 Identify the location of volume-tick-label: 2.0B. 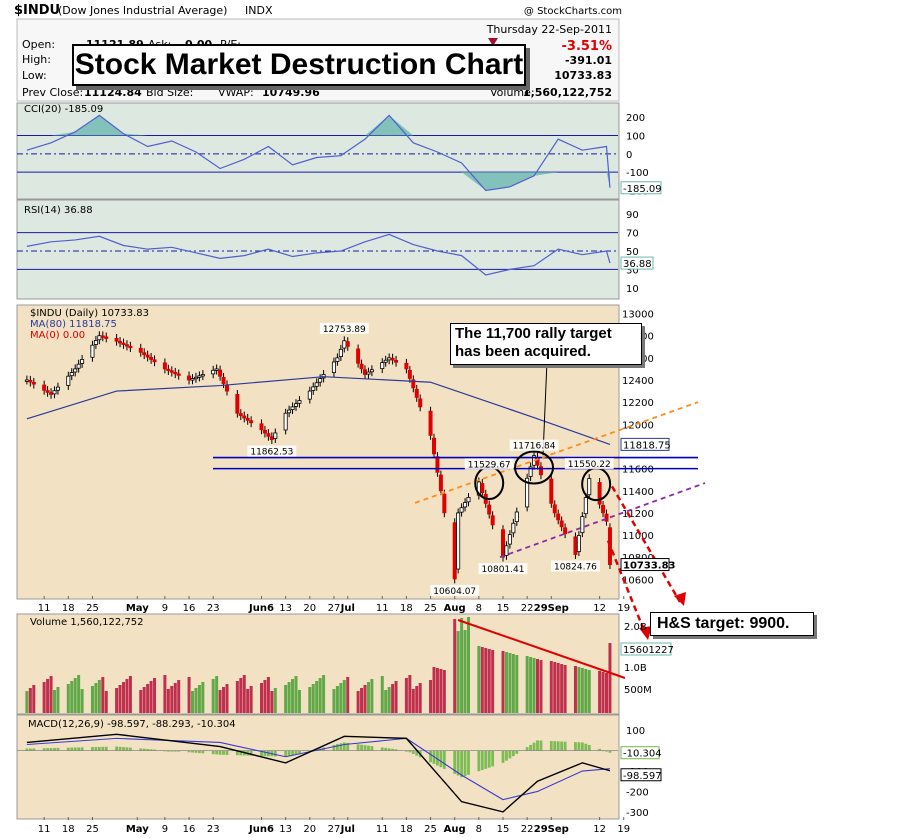
(635, 627).